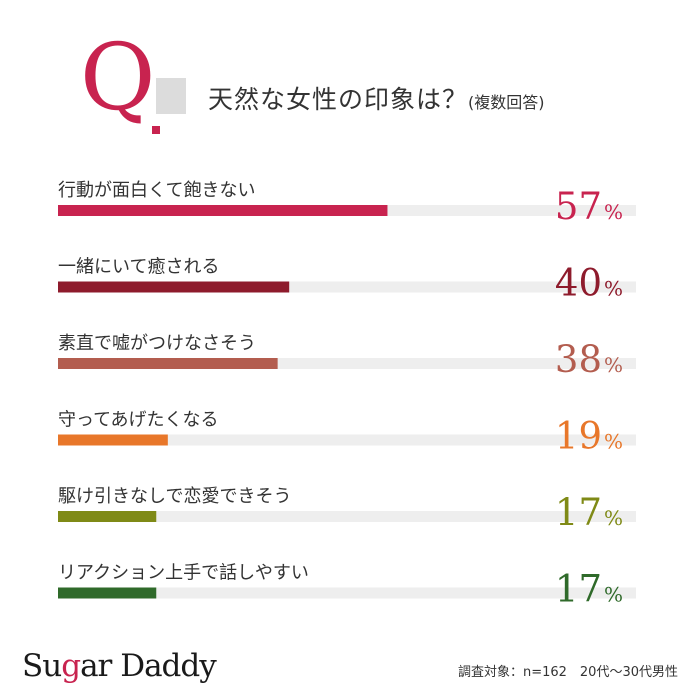 This screenshot has height=700, width=700. What do you see at coordinates (118, 77) in the screenshot?
I see `q-letter: Q` at bounding box center [118, 77].